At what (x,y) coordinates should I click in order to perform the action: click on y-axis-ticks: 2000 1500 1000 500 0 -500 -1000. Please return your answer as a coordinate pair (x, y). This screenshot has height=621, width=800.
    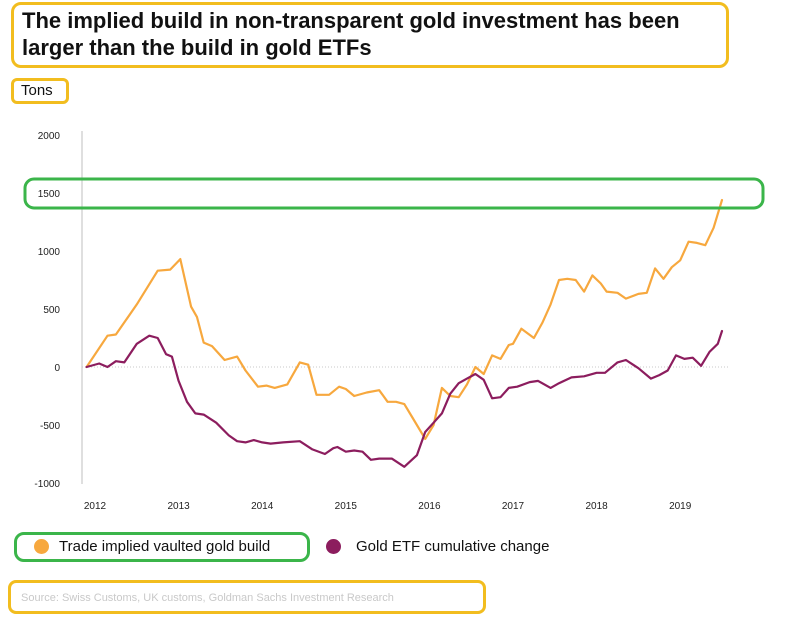
    Looking at the image, I should click on (47, 310).